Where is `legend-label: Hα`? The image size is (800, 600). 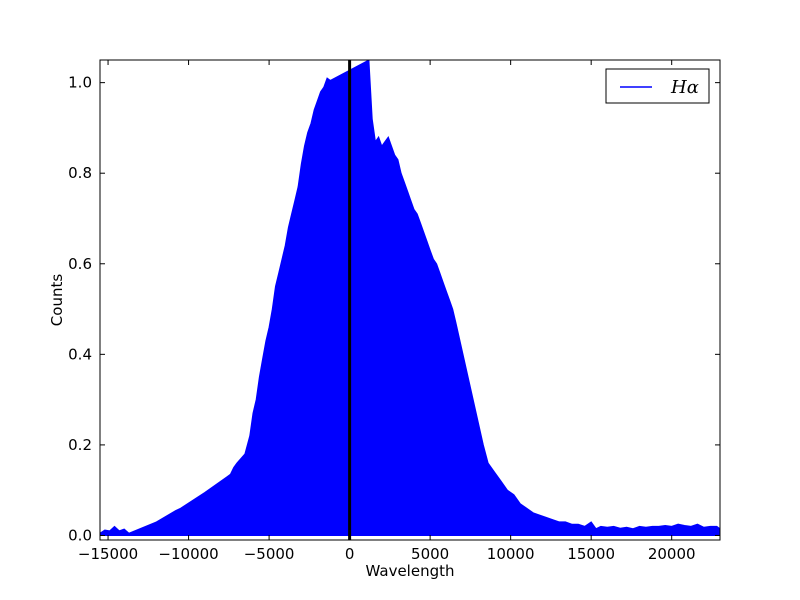
legend-label: Hα is located at coordinates (684, 87).